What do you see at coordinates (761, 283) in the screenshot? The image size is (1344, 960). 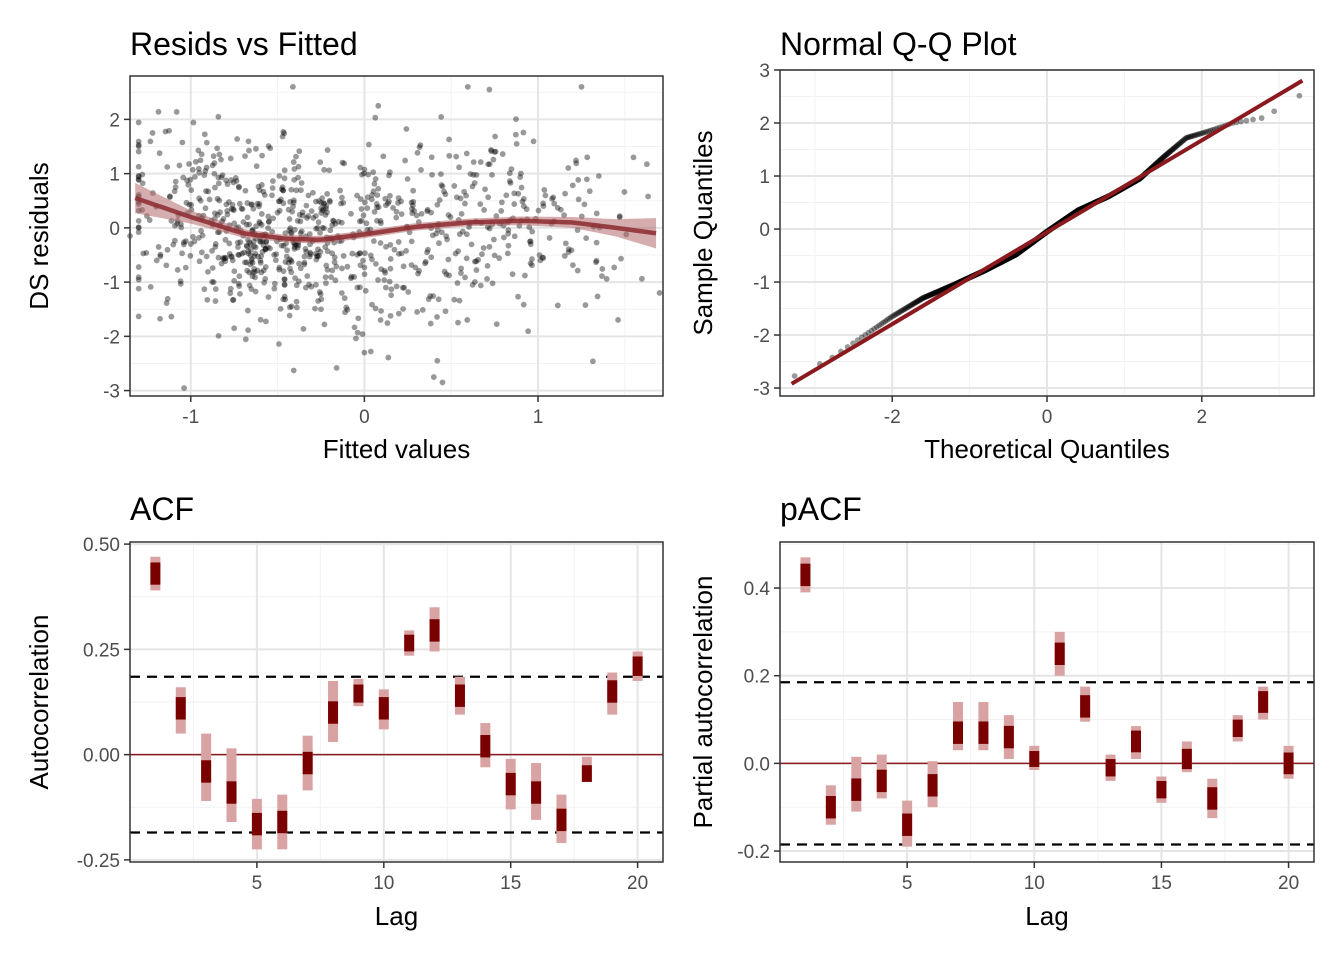 I see `y-tick-label: -1` at bounding box center [761, 283].